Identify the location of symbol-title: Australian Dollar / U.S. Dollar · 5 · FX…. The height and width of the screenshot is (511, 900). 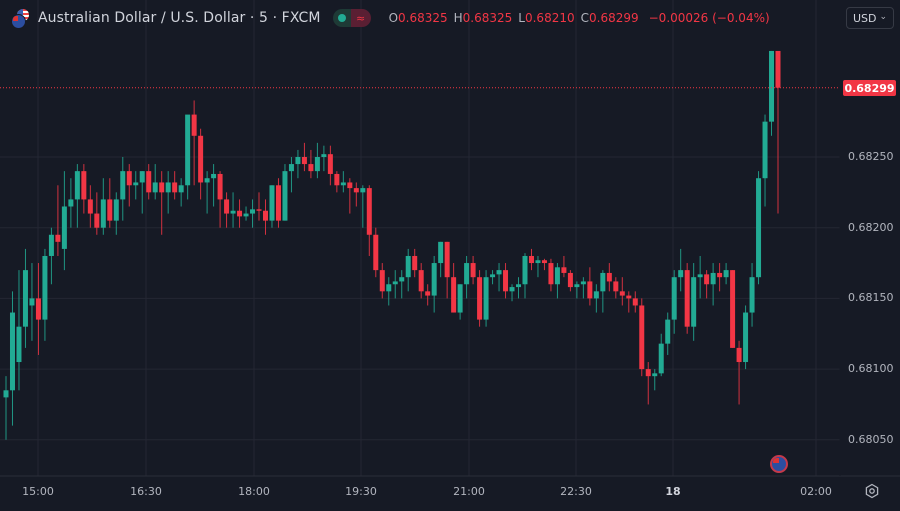
(179, 18).